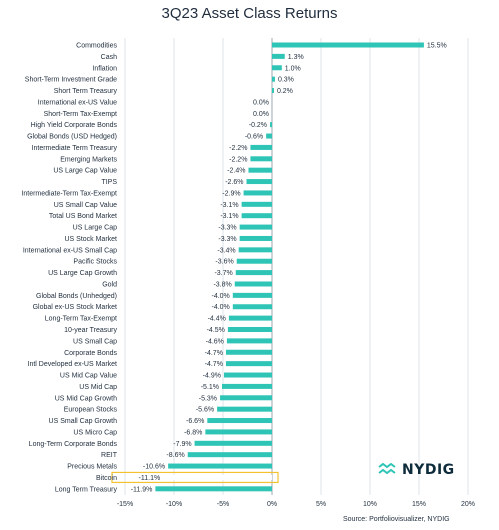 The height and width of the screenshot is (530, 499). What do you see at coordinates (321, 504) in the screenshot?
I see `x-tick-label: 5%` at bounding box center [321, 504].